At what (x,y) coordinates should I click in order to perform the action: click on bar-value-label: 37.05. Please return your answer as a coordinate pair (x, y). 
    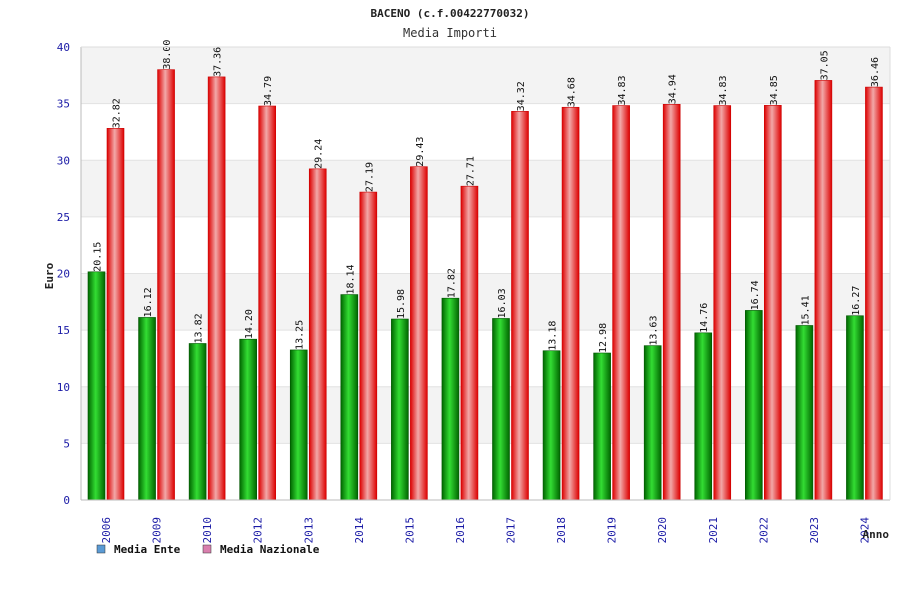
    Looking at the image, I should click on (824, 65).